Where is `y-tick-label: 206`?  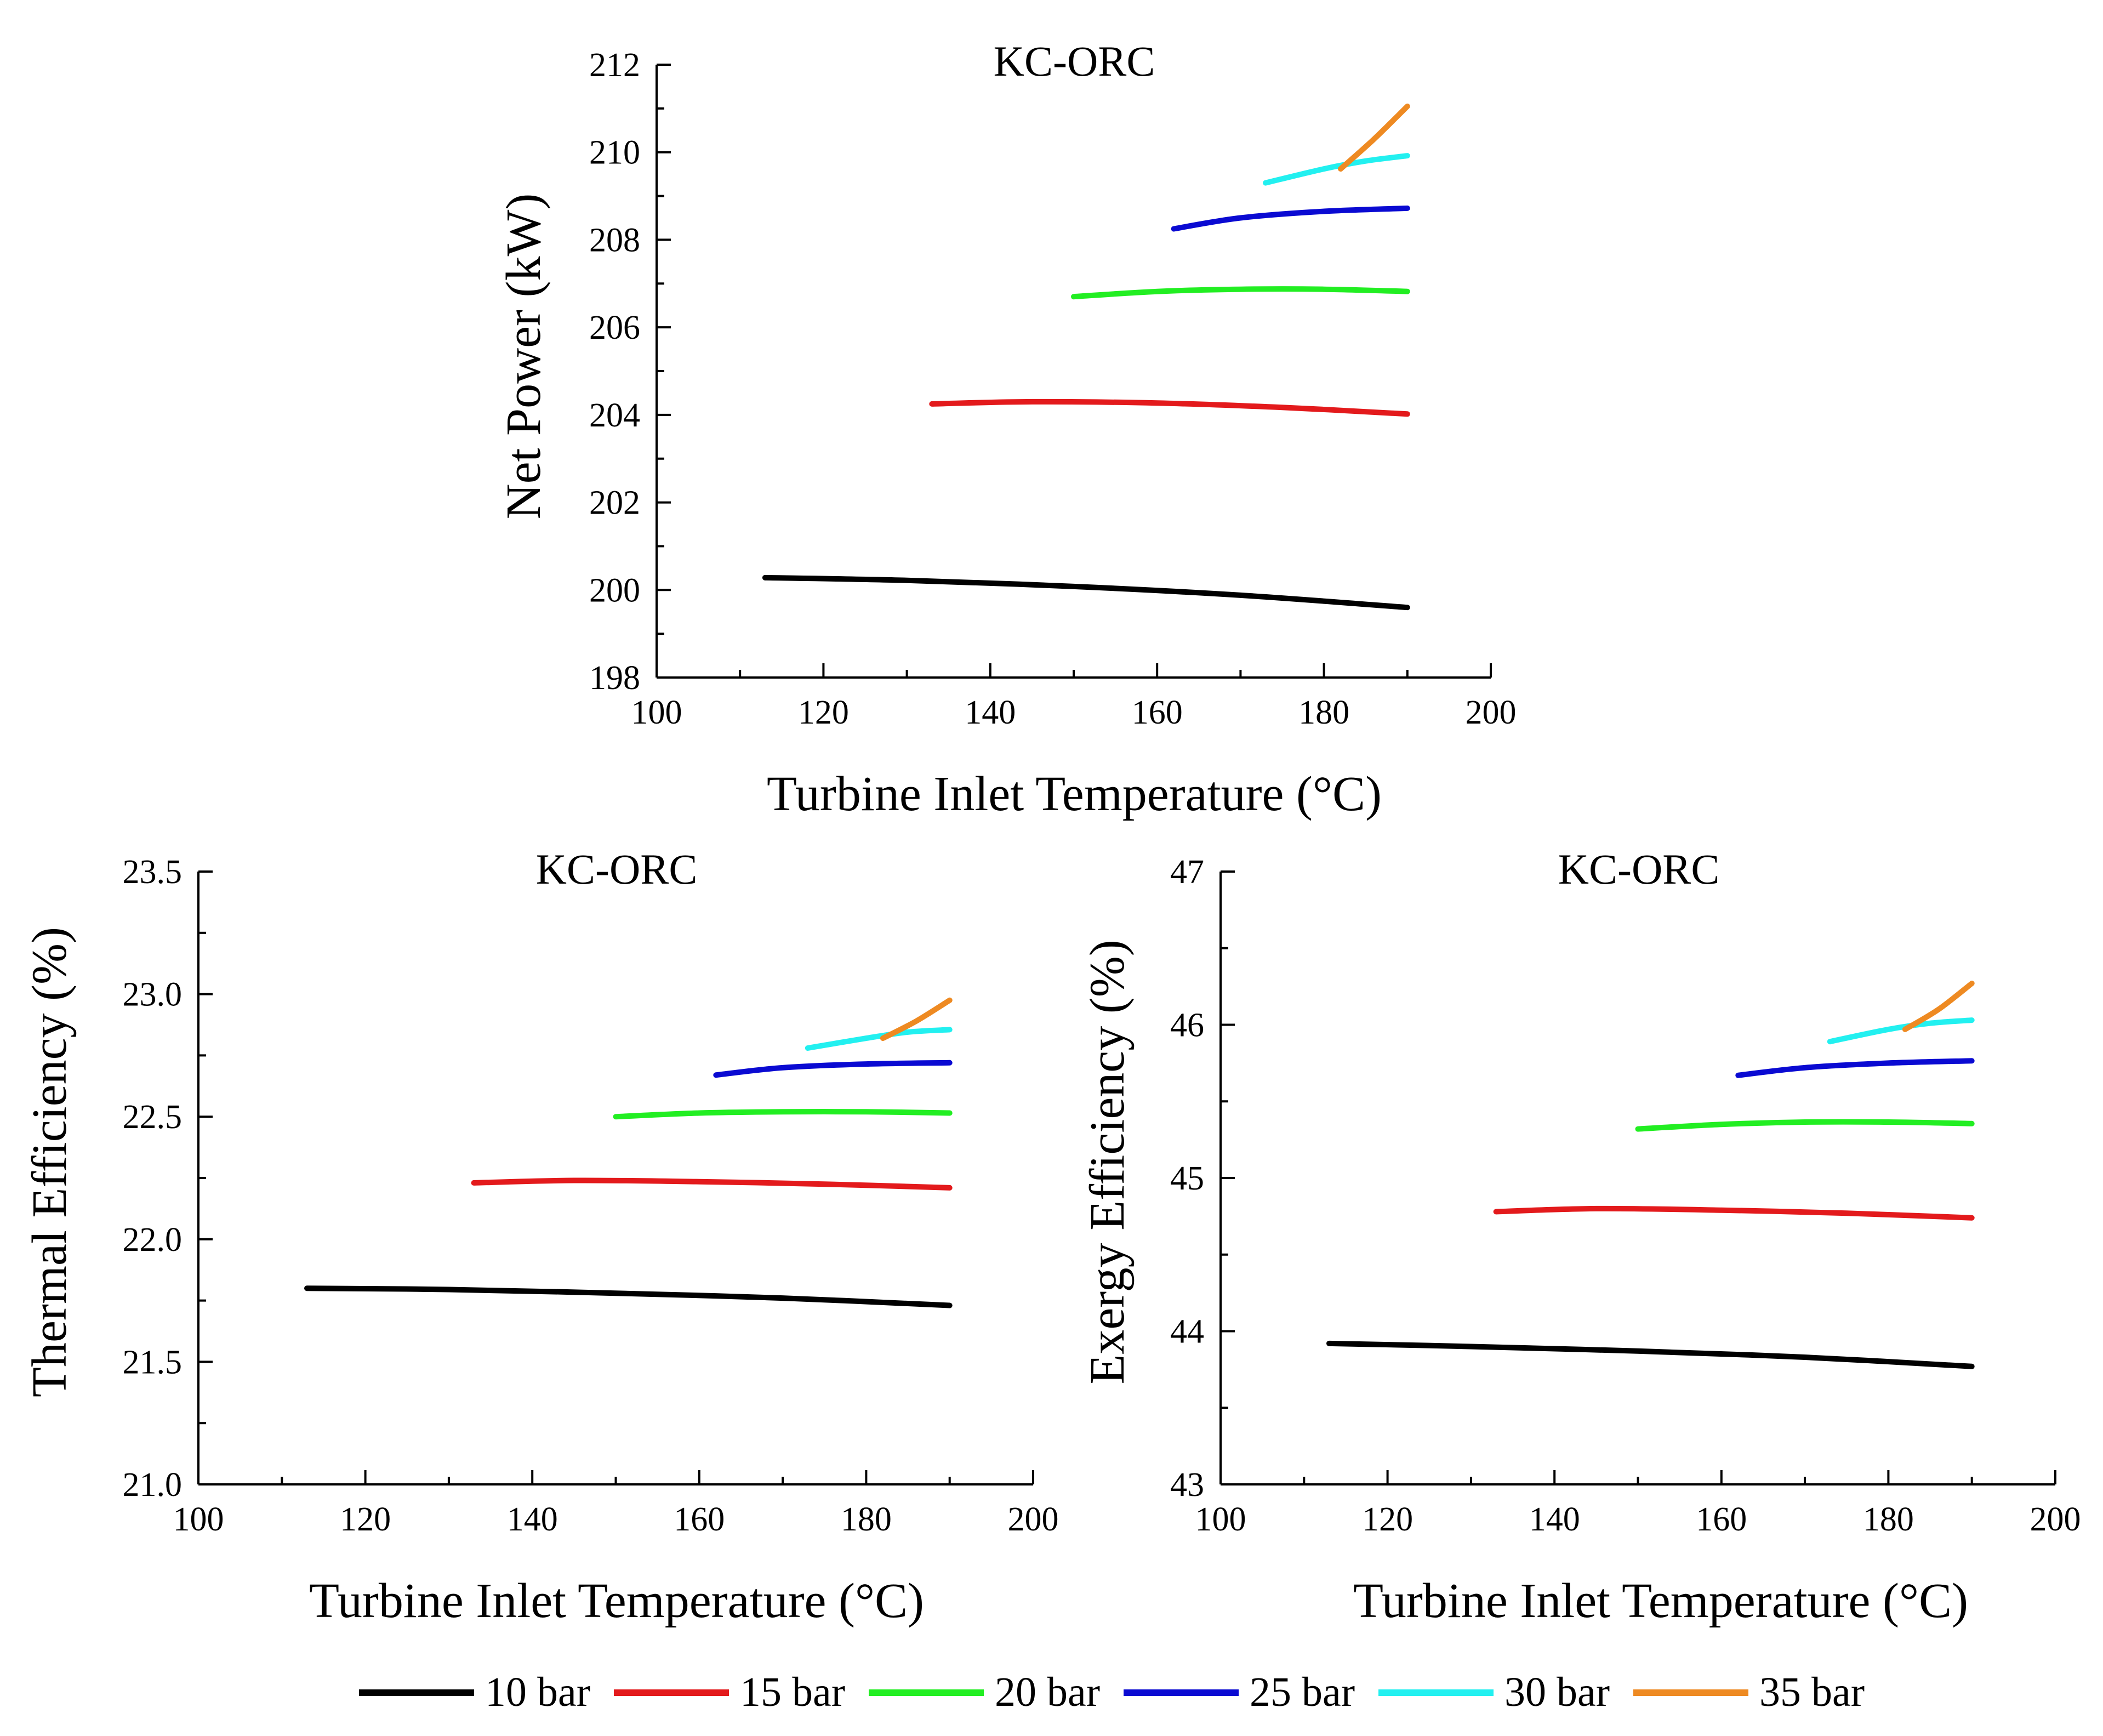 y-tick-label: 206 is located at coordinates (615, 327).